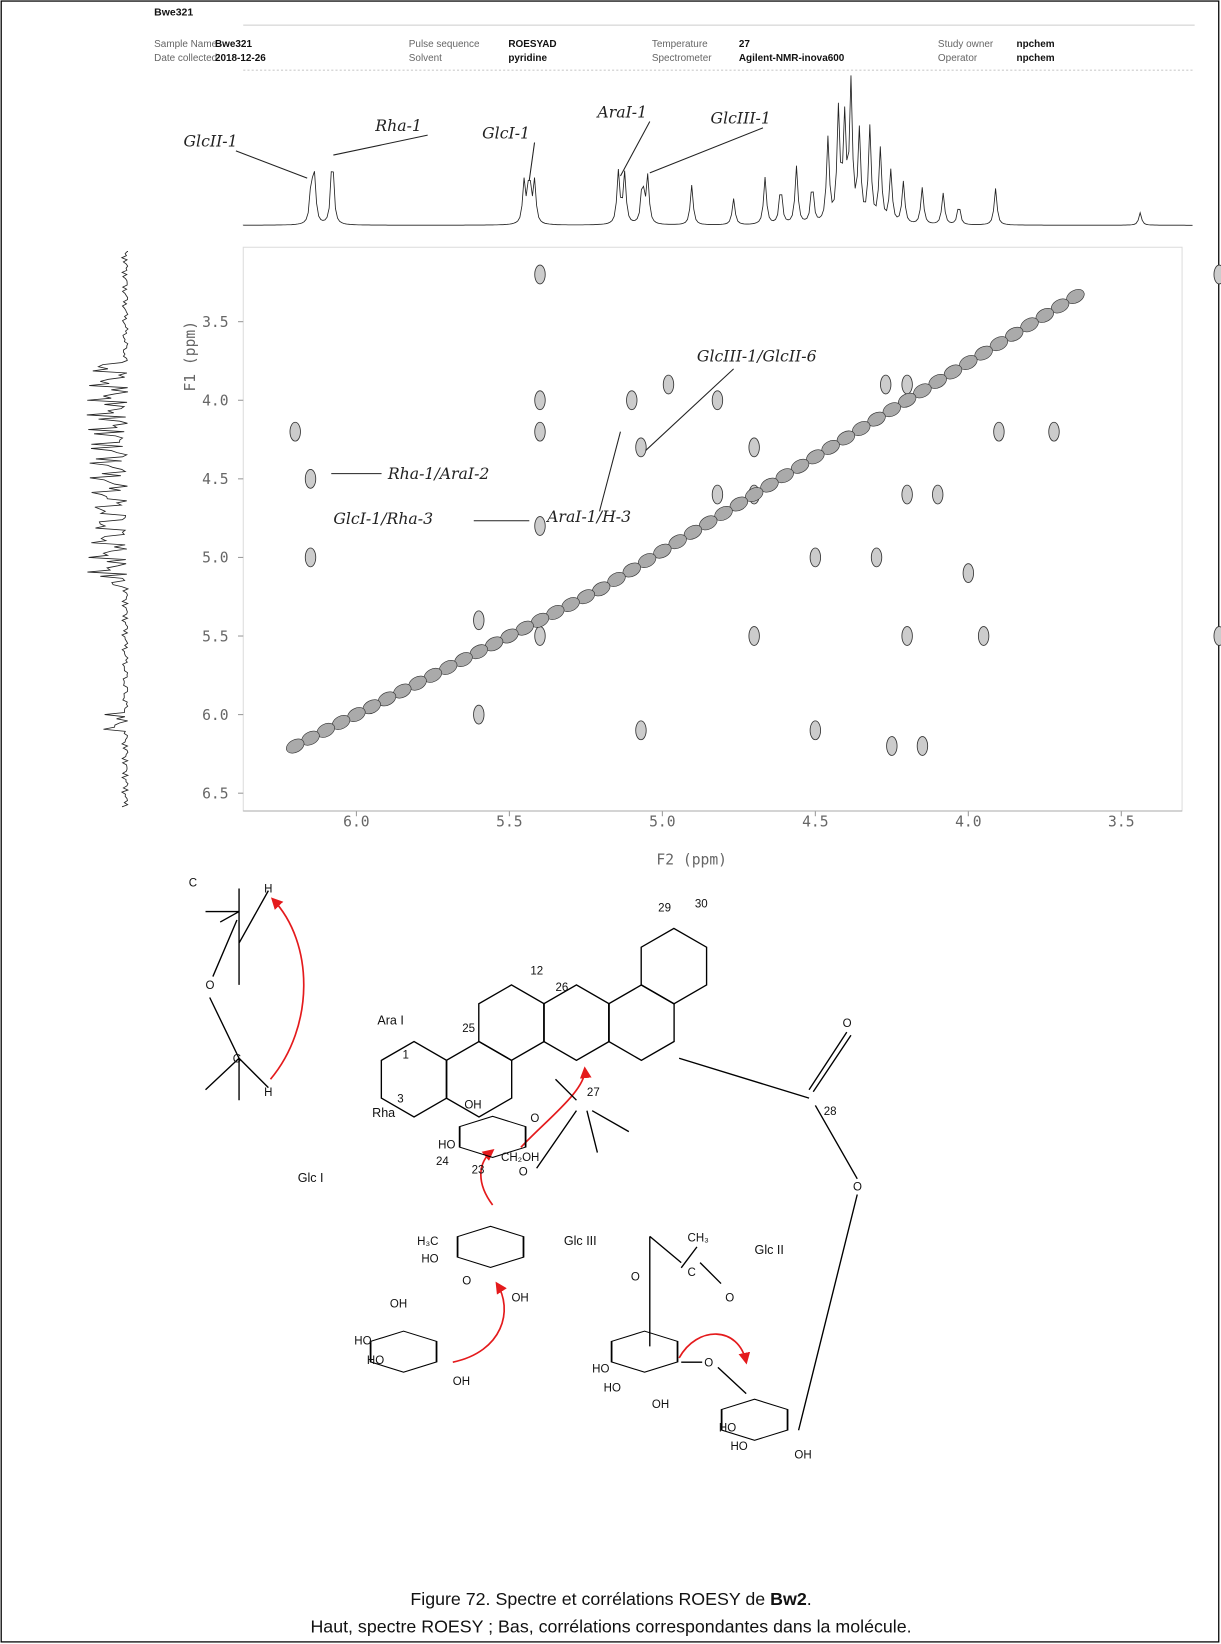 Image resolution: width=1221 pixels, height=1644 pixels. Describe the element at coordinates (830, 1112) in the screenshot. I see `atom-label: 28` at that location.